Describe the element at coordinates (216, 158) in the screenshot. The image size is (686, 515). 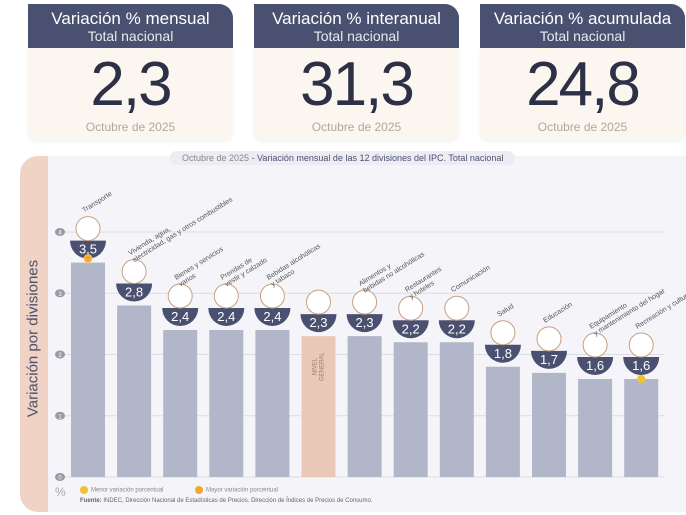
I see `chart-title-date: Octubre de 2025` at that location.